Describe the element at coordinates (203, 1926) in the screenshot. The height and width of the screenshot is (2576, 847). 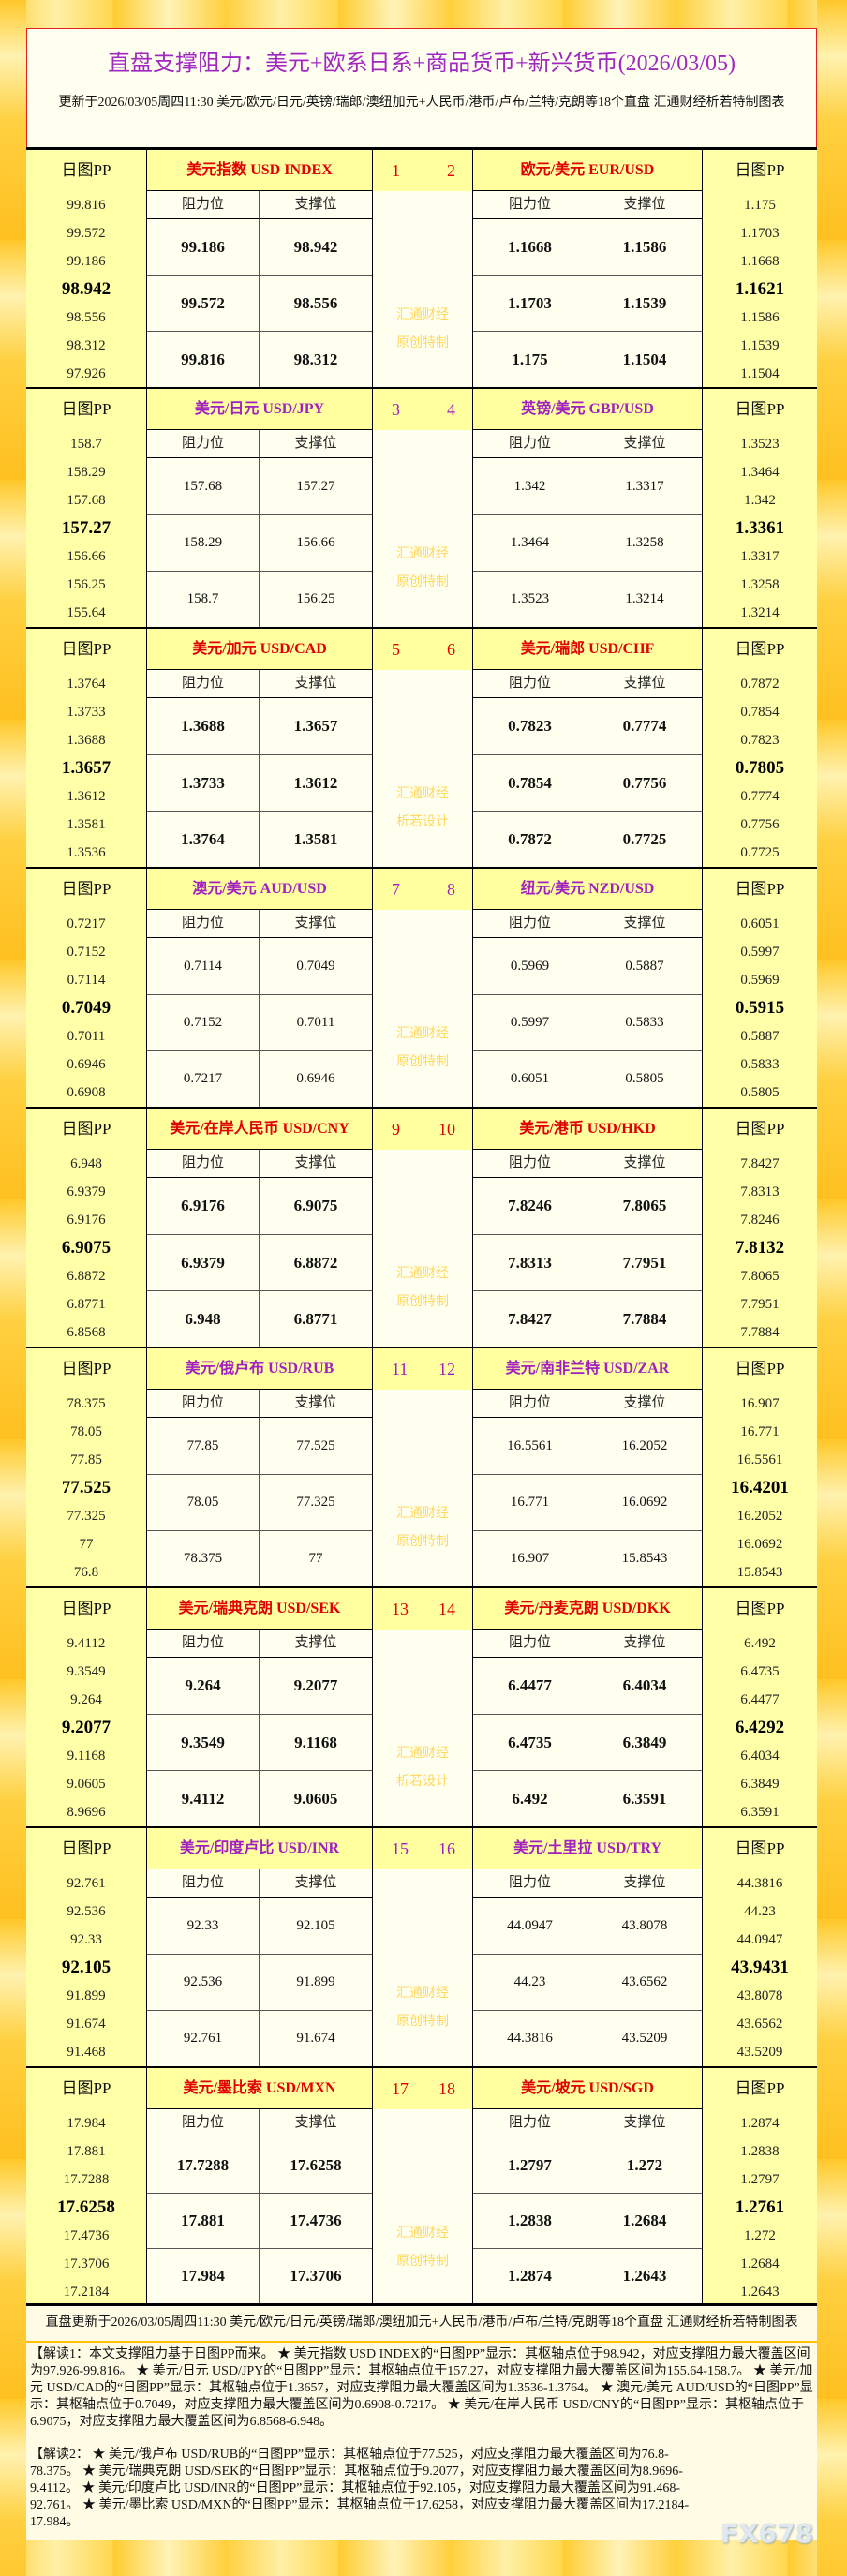
I see `resistance-value: 92.33` at that location.